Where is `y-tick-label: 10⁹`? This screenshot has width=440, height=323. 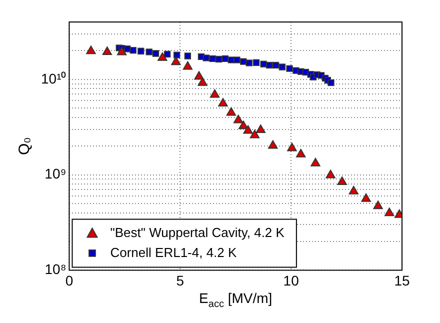
y-tick-label: 10⁹ is located at coordinates (55, 174).